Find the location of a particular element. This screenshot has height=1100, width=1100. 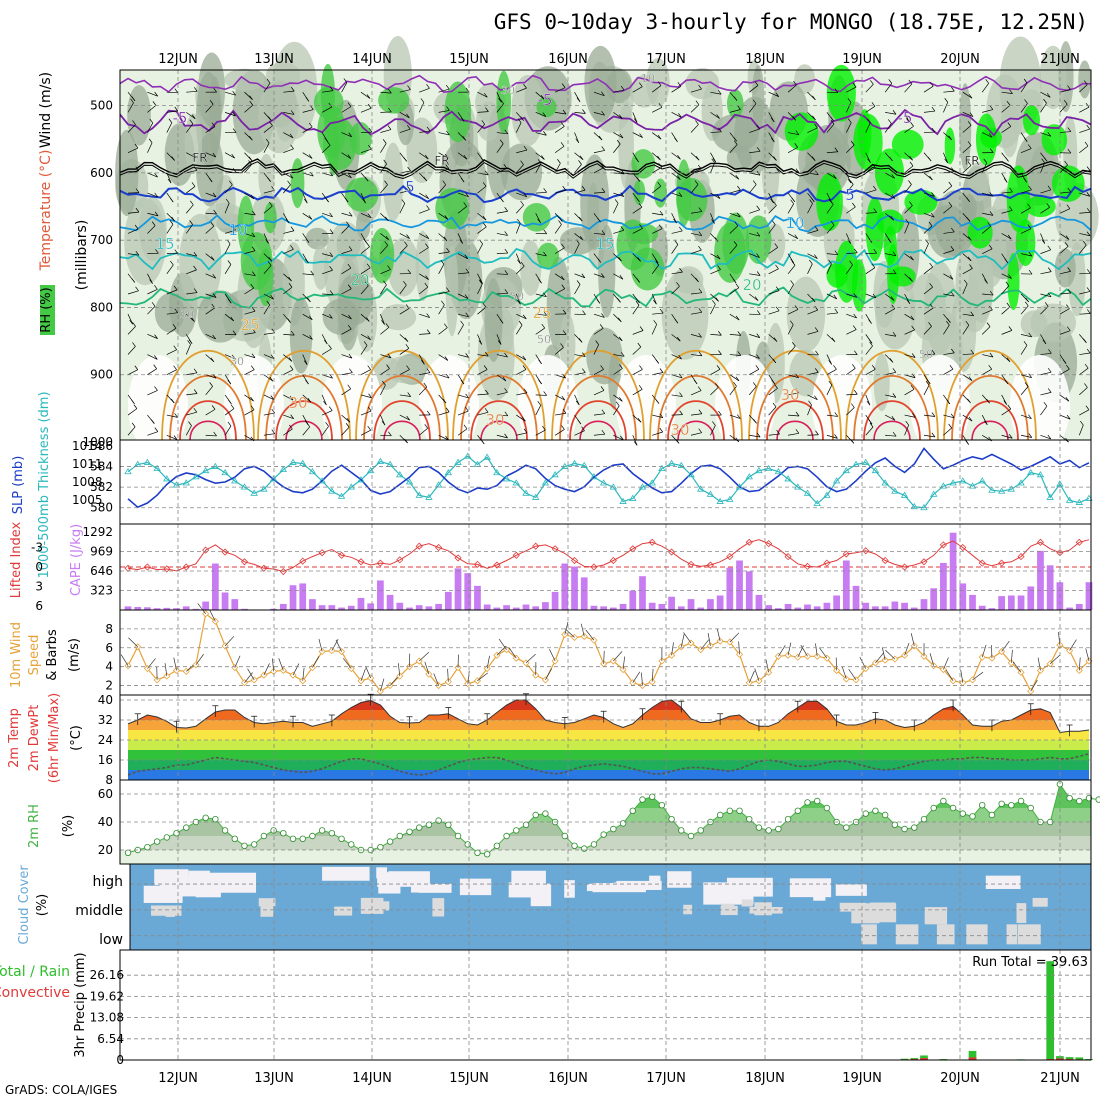

cloud-mid-clear is located at coordinates (763, 909).